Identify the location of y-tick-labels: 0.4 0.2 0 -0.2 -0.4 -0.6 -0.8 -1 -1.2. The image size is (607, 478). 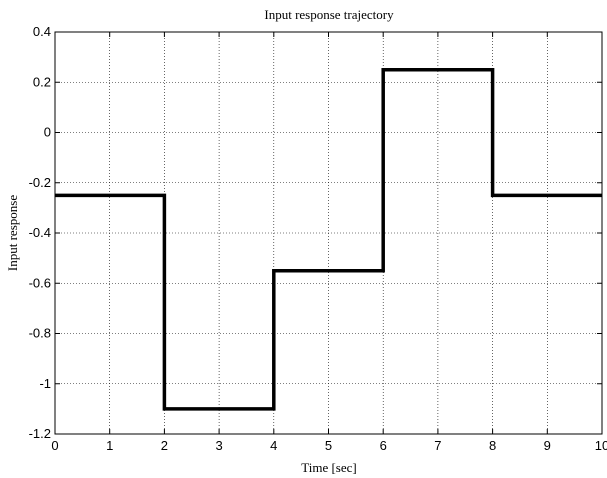
(40, 232).